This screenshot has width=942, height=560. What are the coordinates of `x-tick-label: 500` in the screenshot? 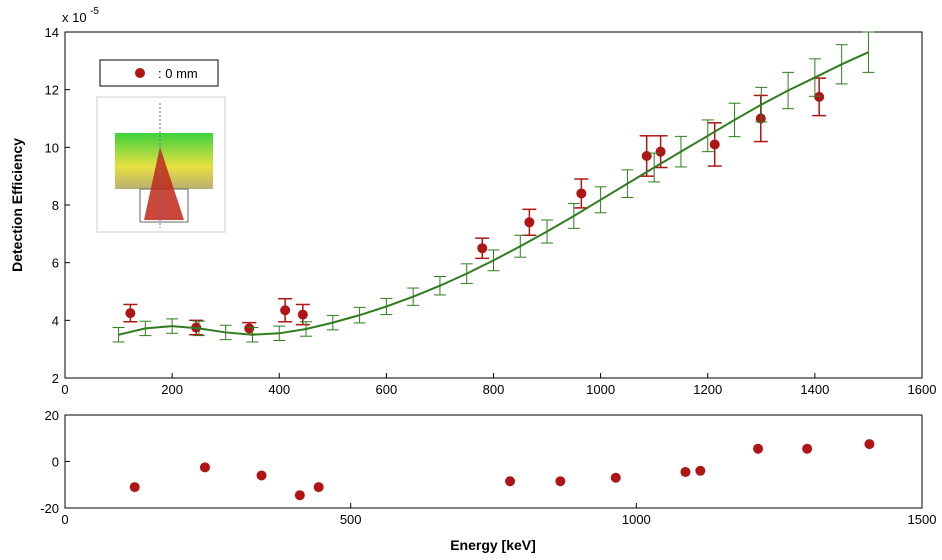 It's located at (351, 519).